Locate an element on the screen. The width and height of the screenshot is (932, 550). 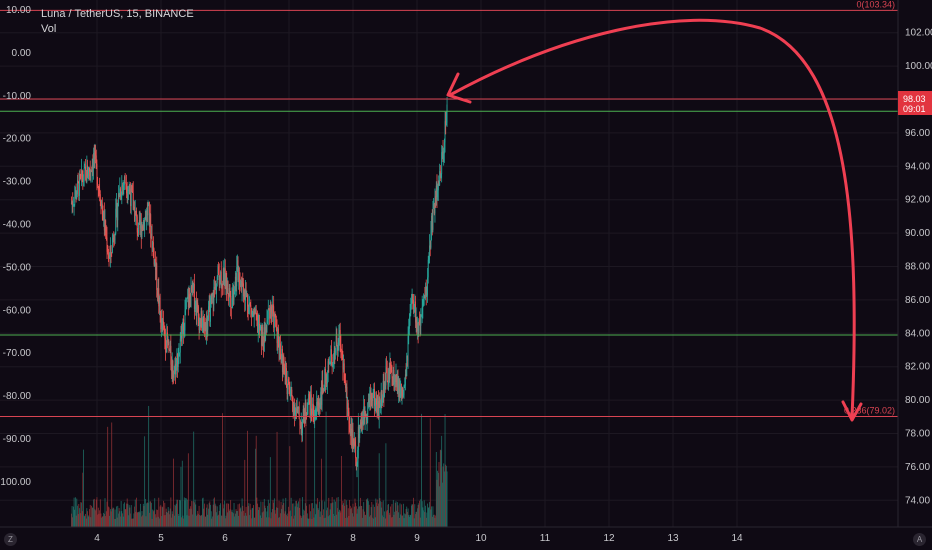
symbol-title: Luna / TetherUS, 15, BINANCE is located at coordinates (117, 14).